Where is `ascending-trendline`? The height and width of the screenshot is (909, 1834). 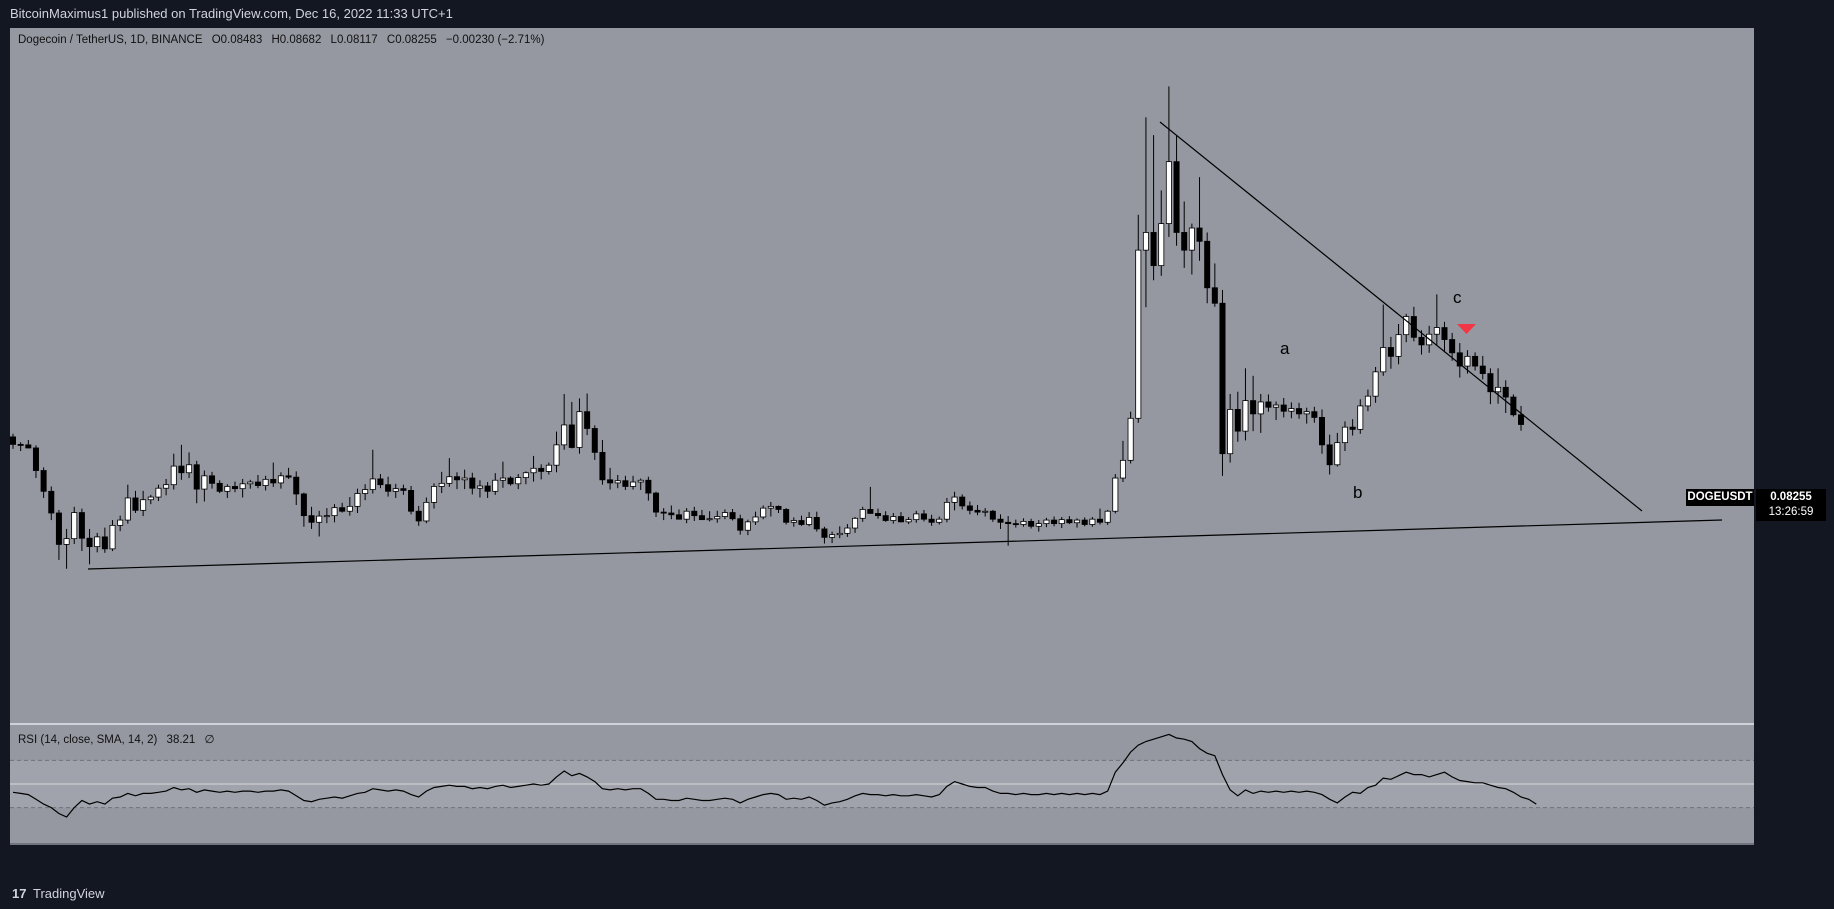
ascending-trendline is located at coordinates (905, 544).